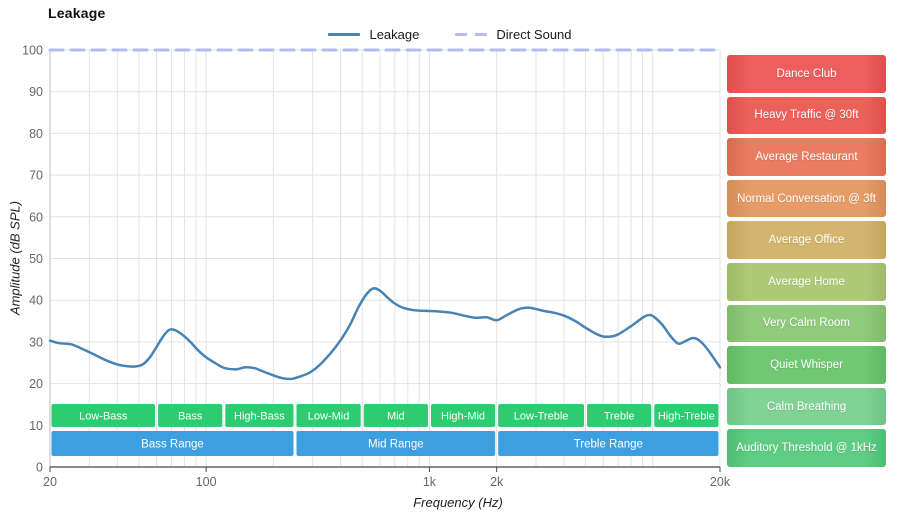 This screenshot has height=520, width=900. I want to click on x-tick-label-100: 100, so click(206, 482).